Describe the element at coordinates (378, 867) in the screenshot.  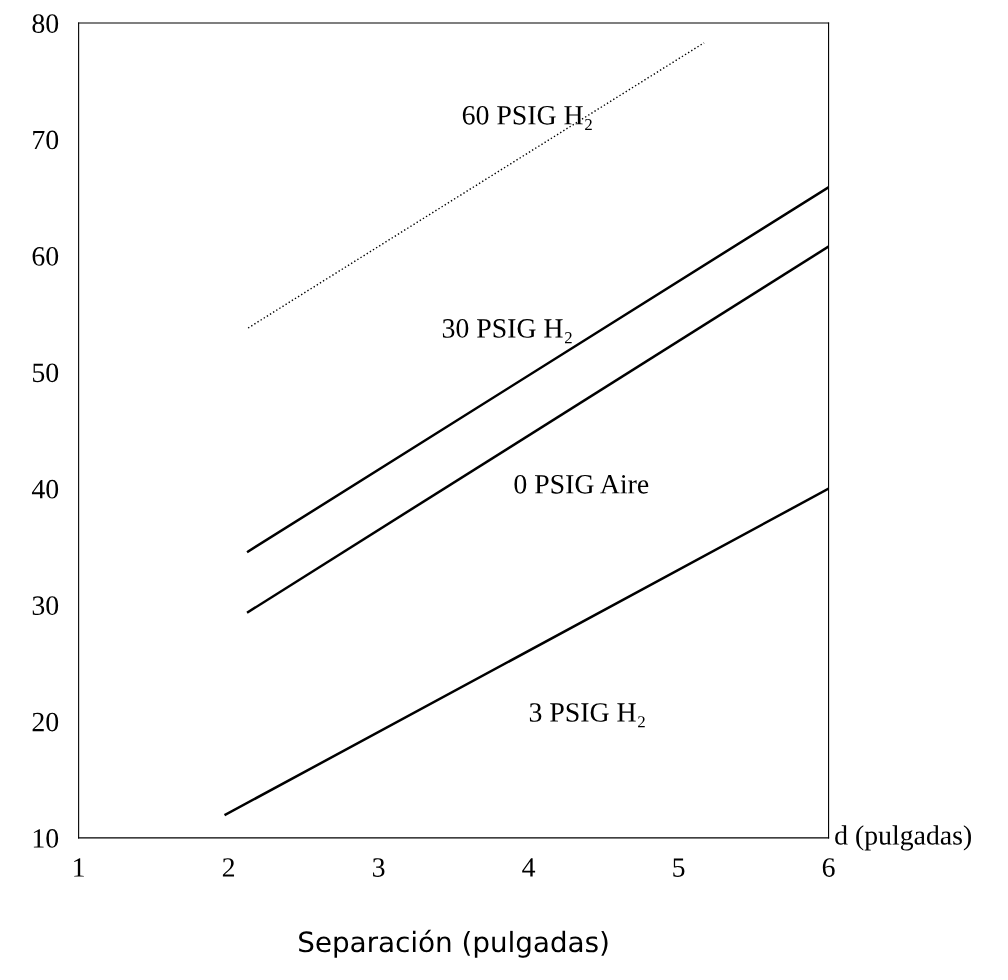
I see `x-tick-label: 3` at that location.